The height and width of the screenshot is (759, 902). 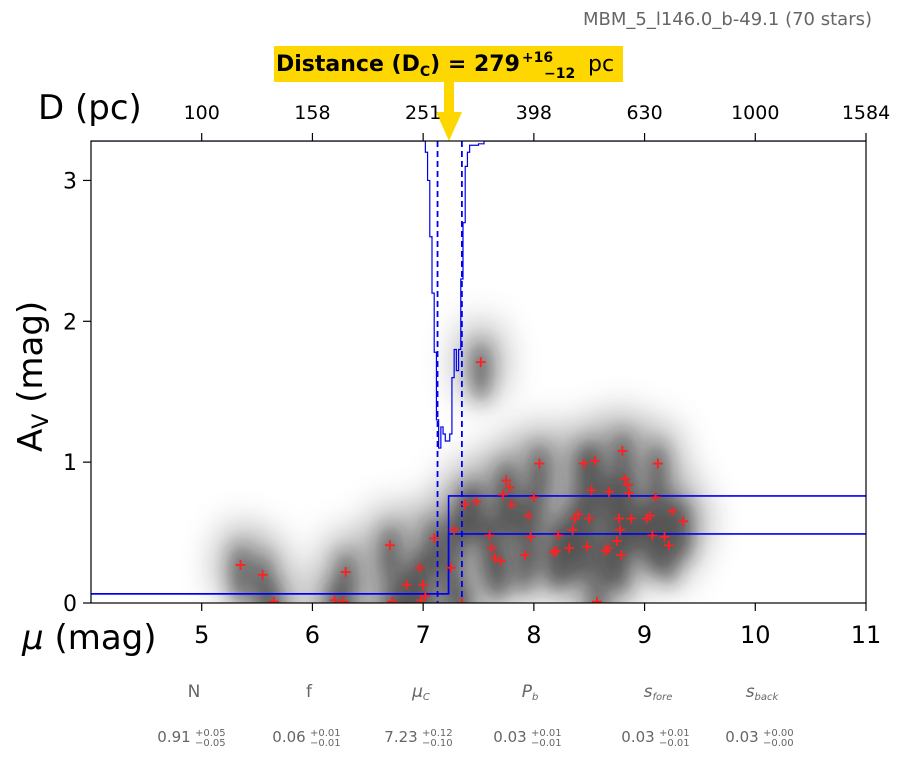 What do you see at coordinates (755, 113) in the screenshot?
I see `top-tick-label: 1000` at bounding box center [755, 113].